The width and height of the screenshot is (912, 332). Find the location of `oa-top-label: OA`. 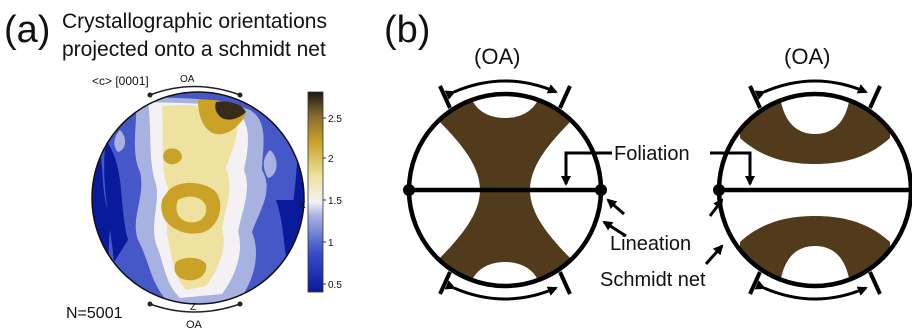

oa-top-label: OA is located at coordinates (187, 79).